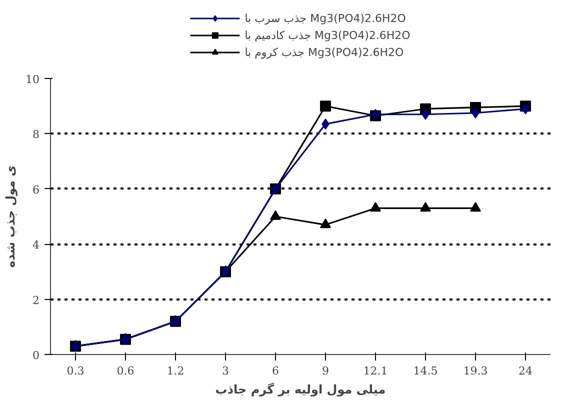  Describe the element at coordinates (324, 52) in the screenshot. I see `legend-label: جذب کروم با Mg3(PO4)2.6H2O` at that location.